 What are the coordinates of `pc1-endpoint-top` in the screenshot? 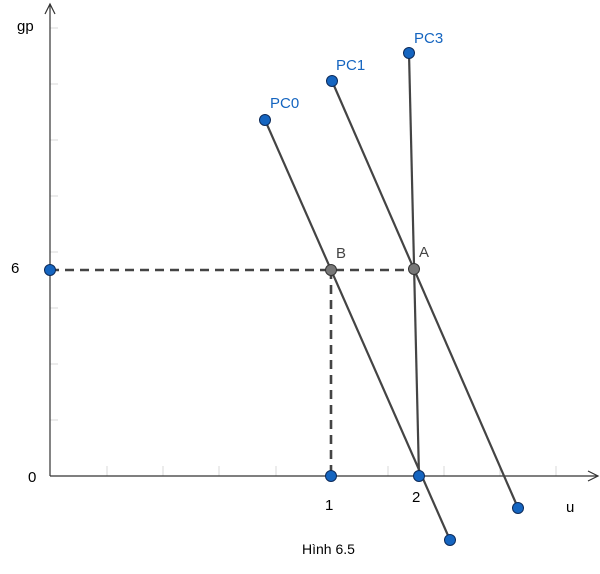 It's located at (332, 81).